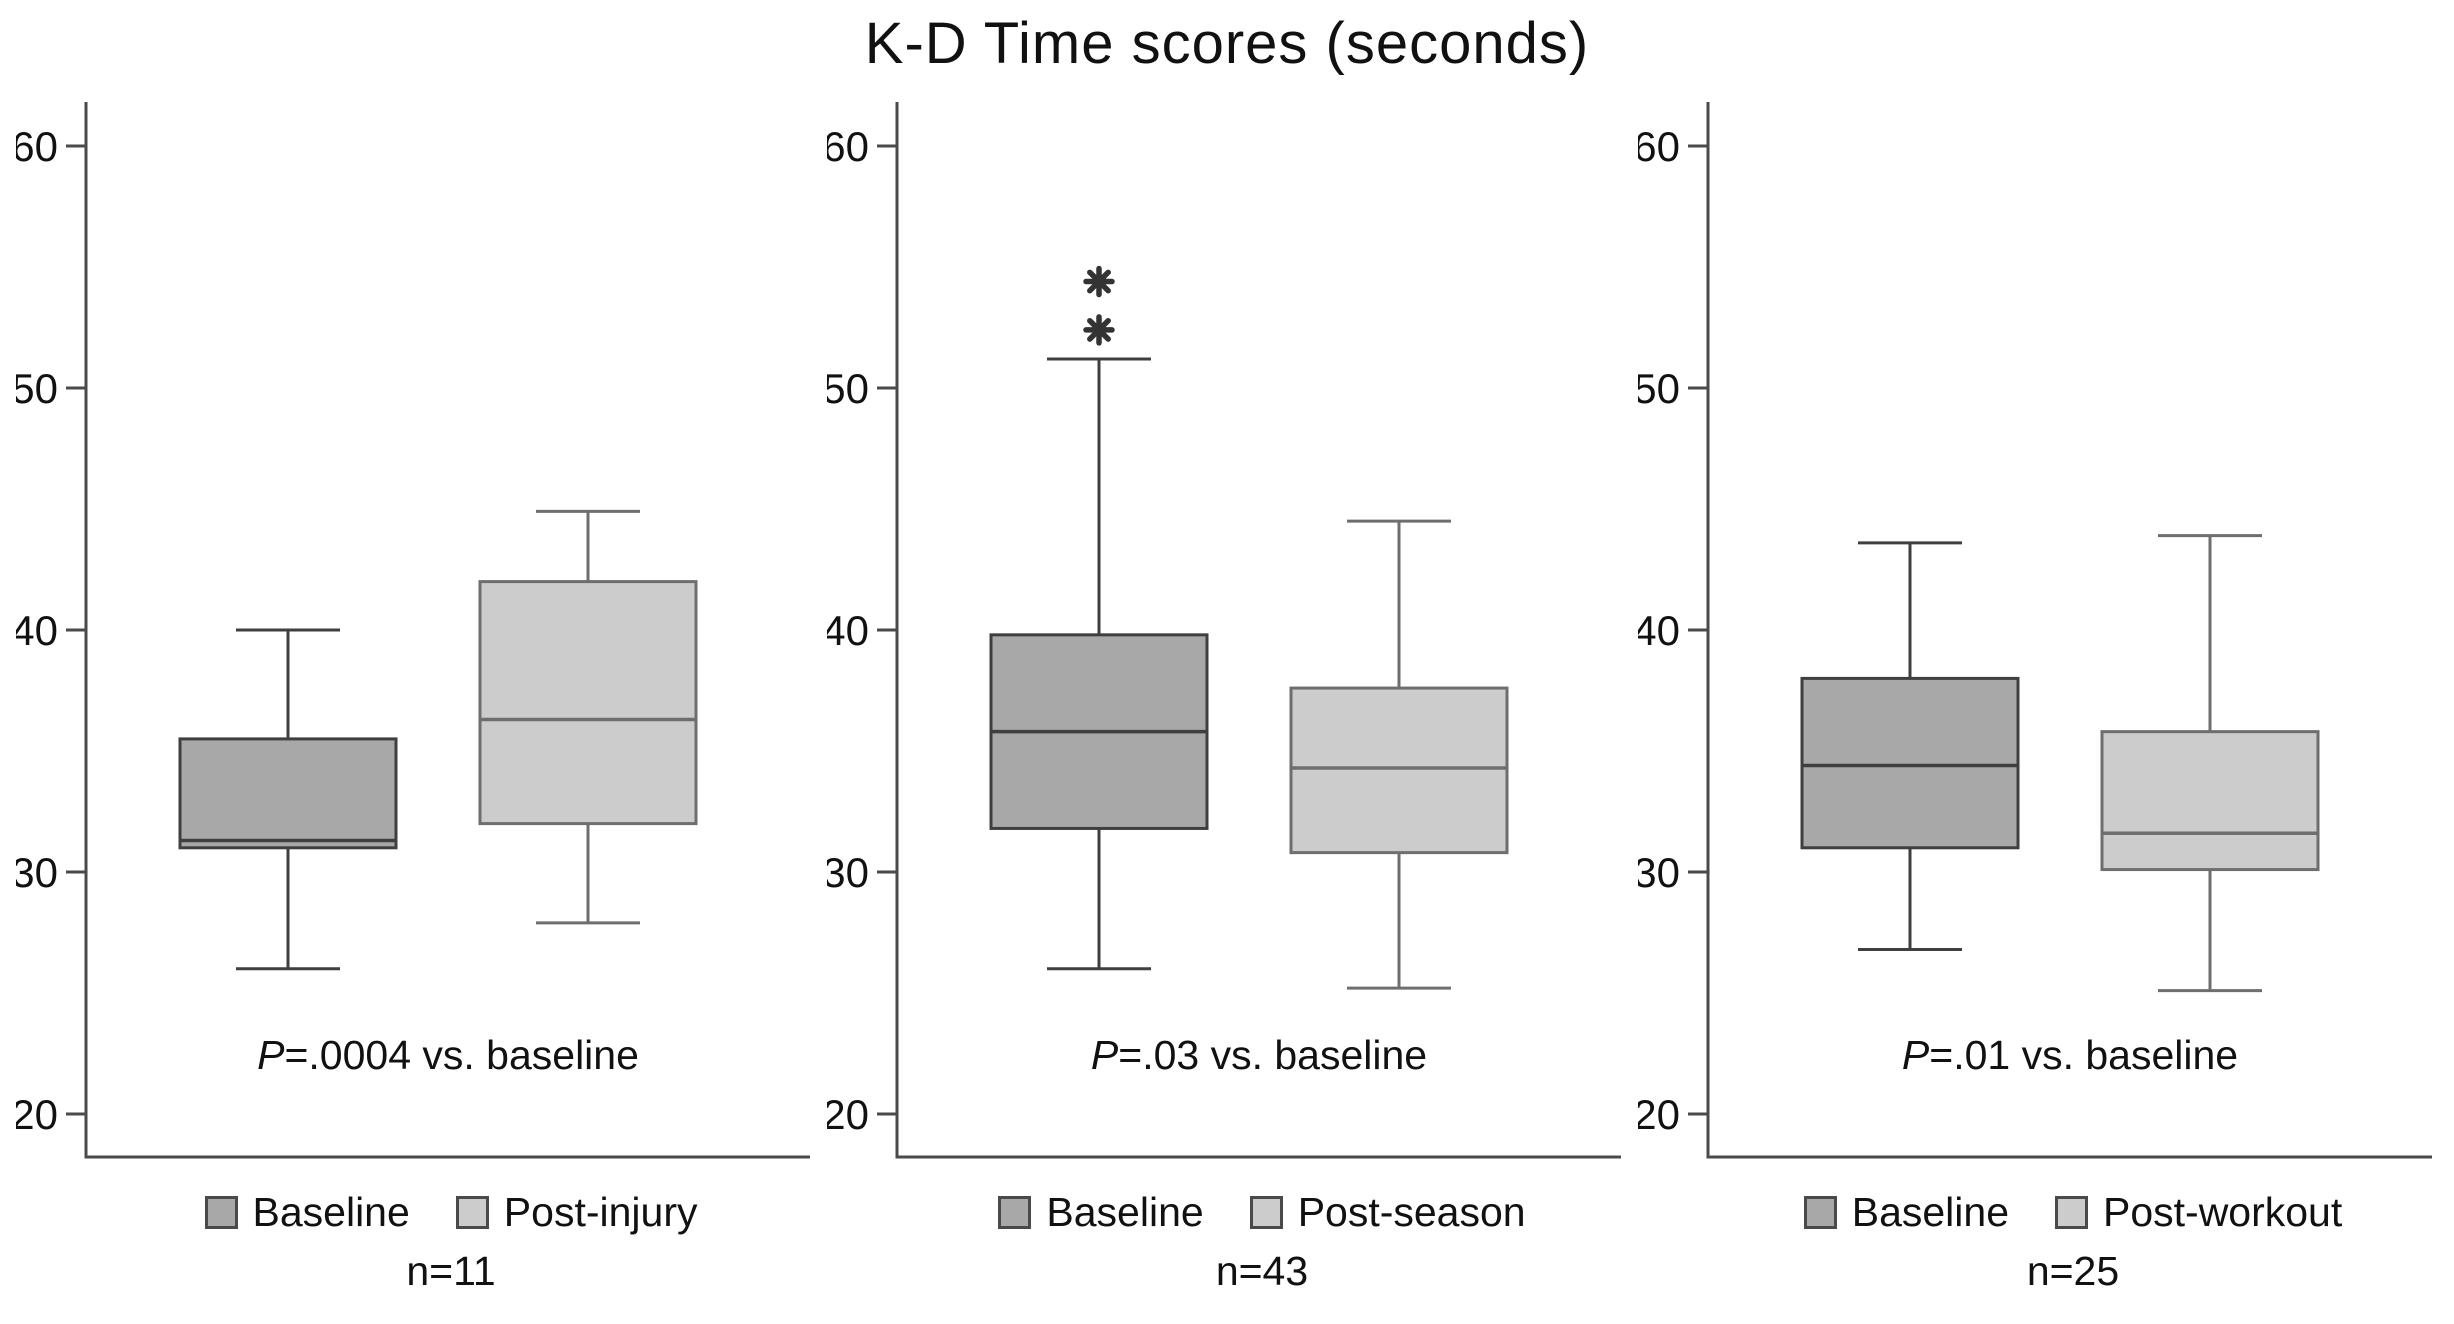 The image size is (2454, 1324). What do you see at coordinates (451, 1271) in the screenshot?
I see `sample-size-label: n=11` at bounding box center [451, 1271].